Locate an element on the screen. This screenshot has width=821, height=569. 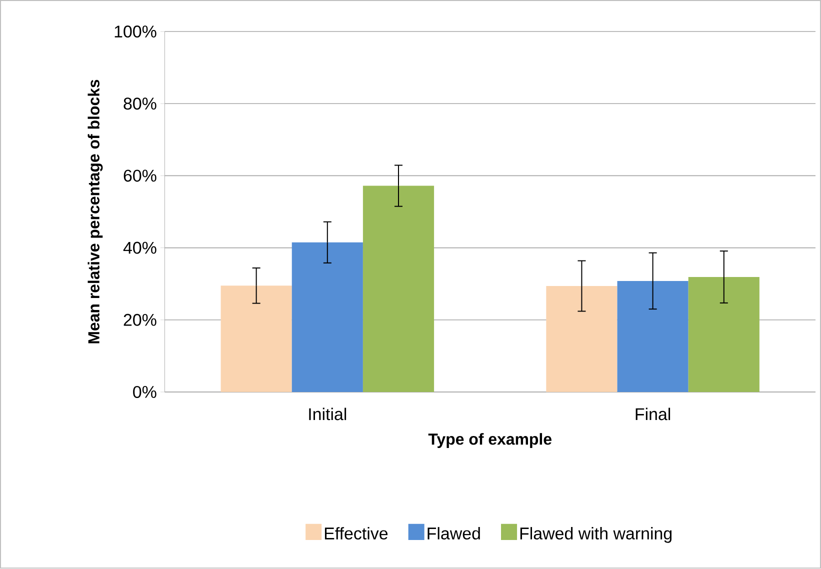
x-tick-label: Final is located at coordinates (653, 414).